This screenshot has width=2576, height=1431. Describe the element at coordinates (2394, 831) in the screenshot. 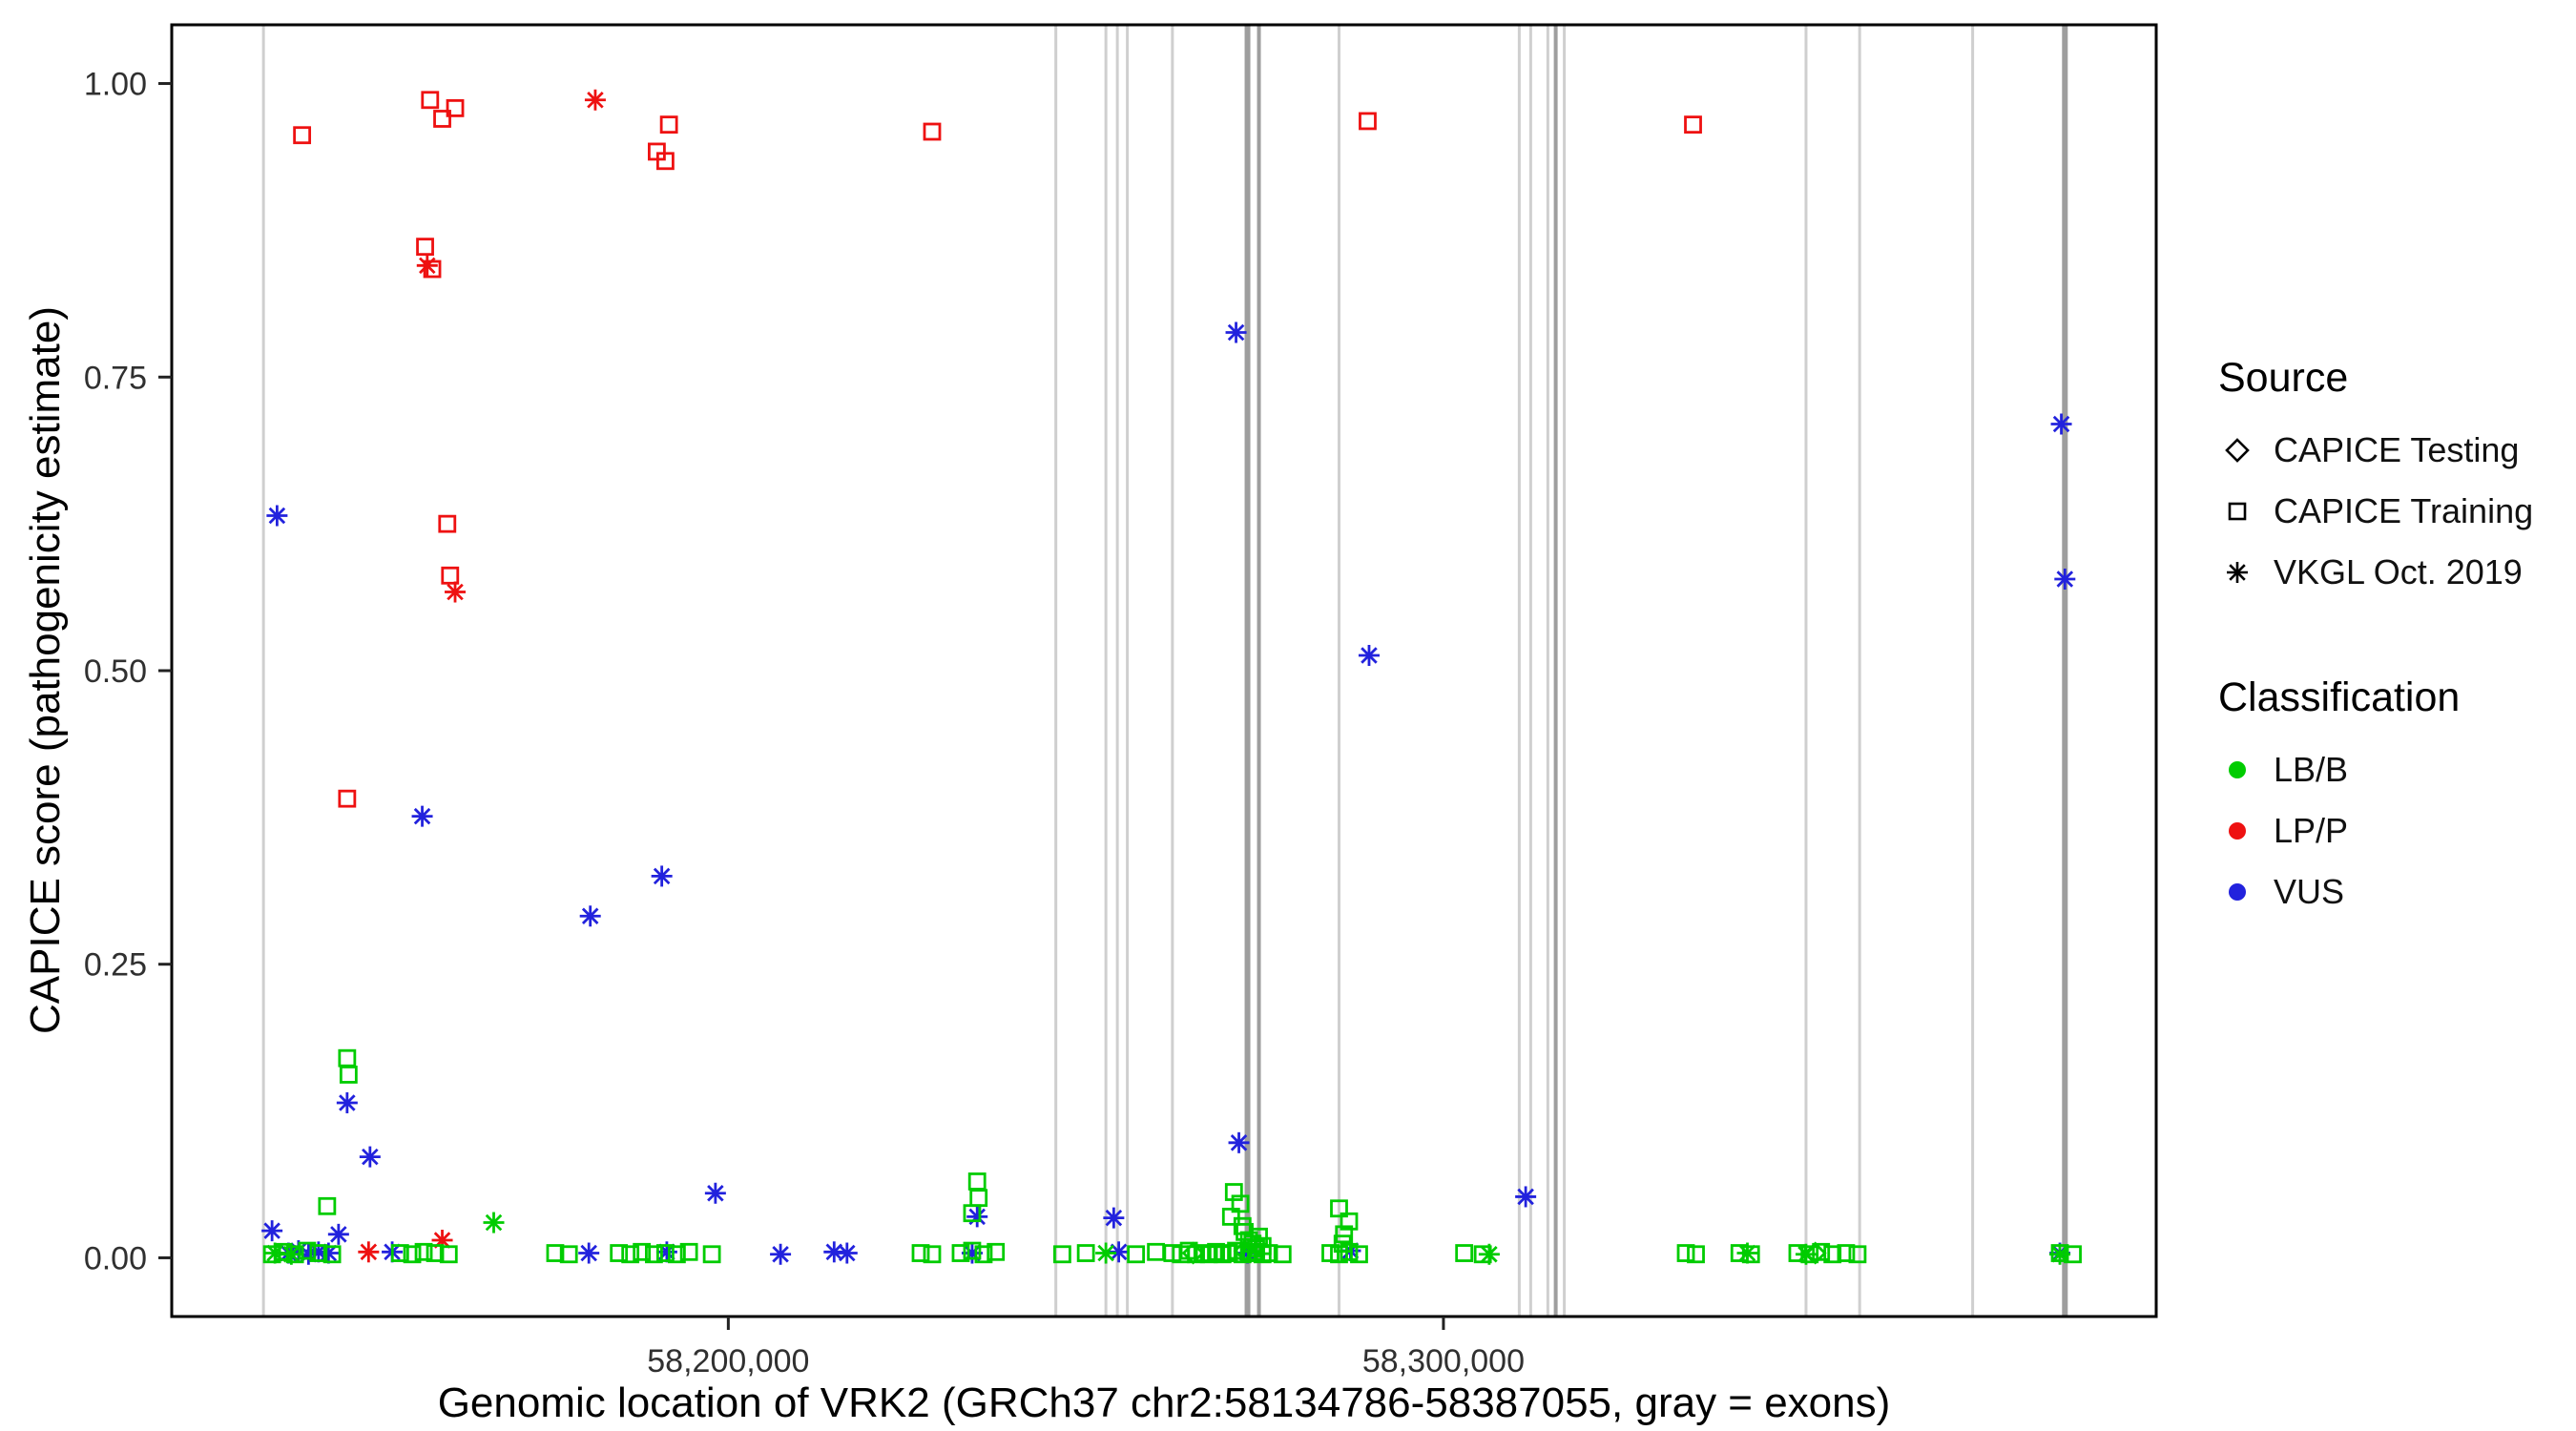

I see `legend-item-lpp: LP/P` at that location.